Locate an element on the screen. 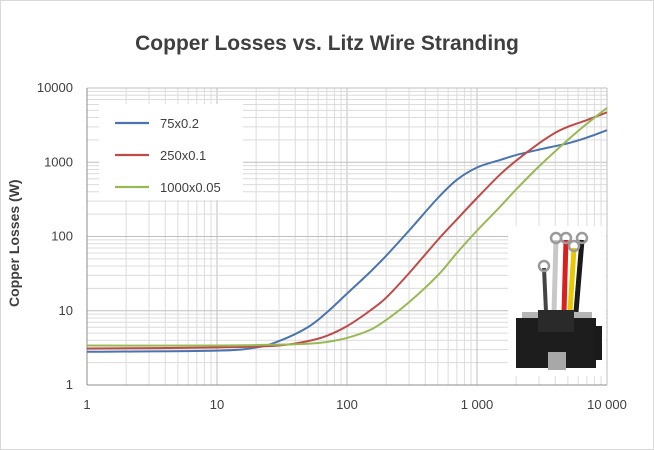 Image resolution: width=654 pixels, height=450 pixels. x-tick-label: 10 000 is located at coordinates (607, 404).